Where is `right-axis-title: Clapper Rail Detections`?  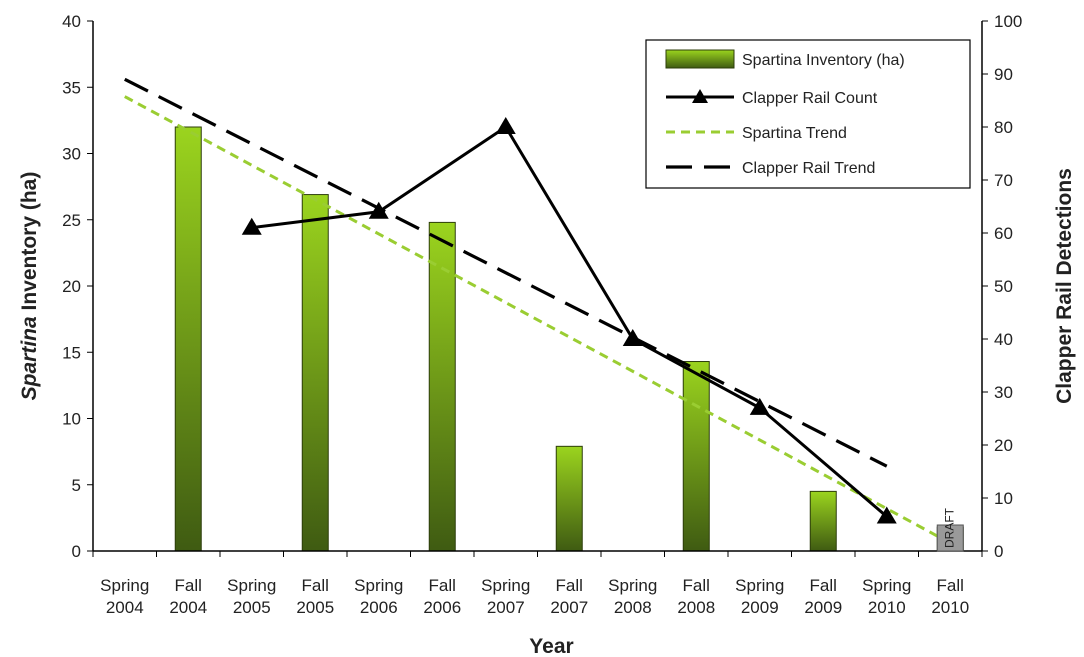
right-axis-title: Clapper Rail Detections is located at coordinates (1064, 286).